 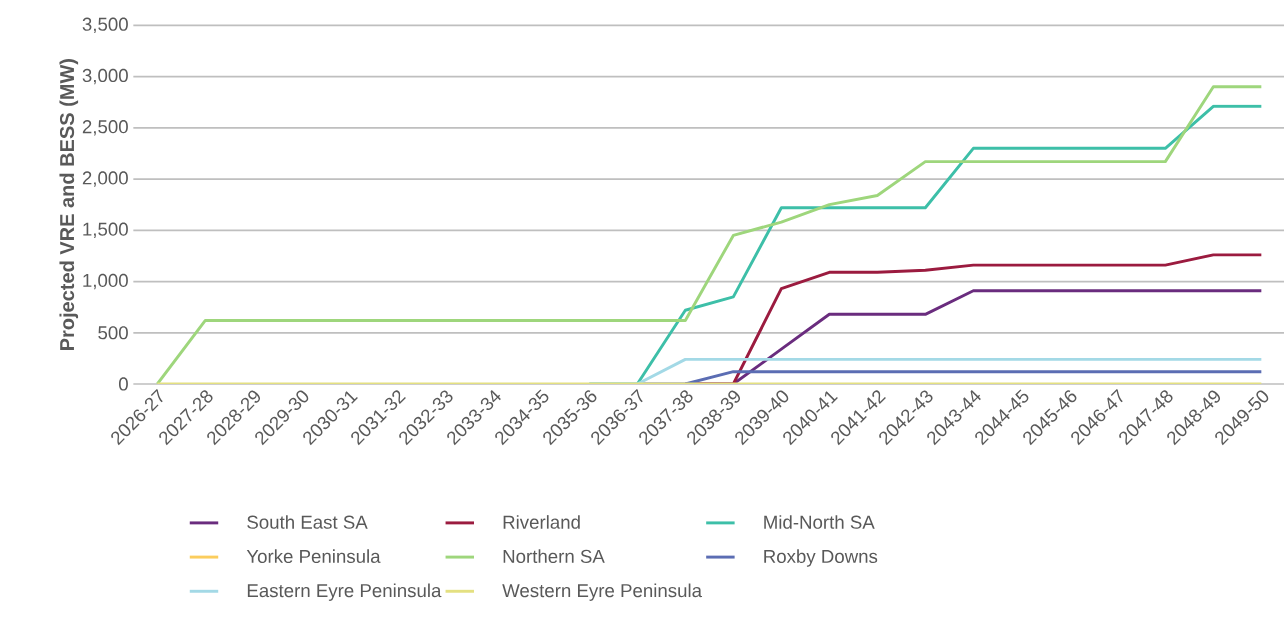 I want to click on legend-label: Eastern Eyre Peninsula, so click(x=344, y=592).